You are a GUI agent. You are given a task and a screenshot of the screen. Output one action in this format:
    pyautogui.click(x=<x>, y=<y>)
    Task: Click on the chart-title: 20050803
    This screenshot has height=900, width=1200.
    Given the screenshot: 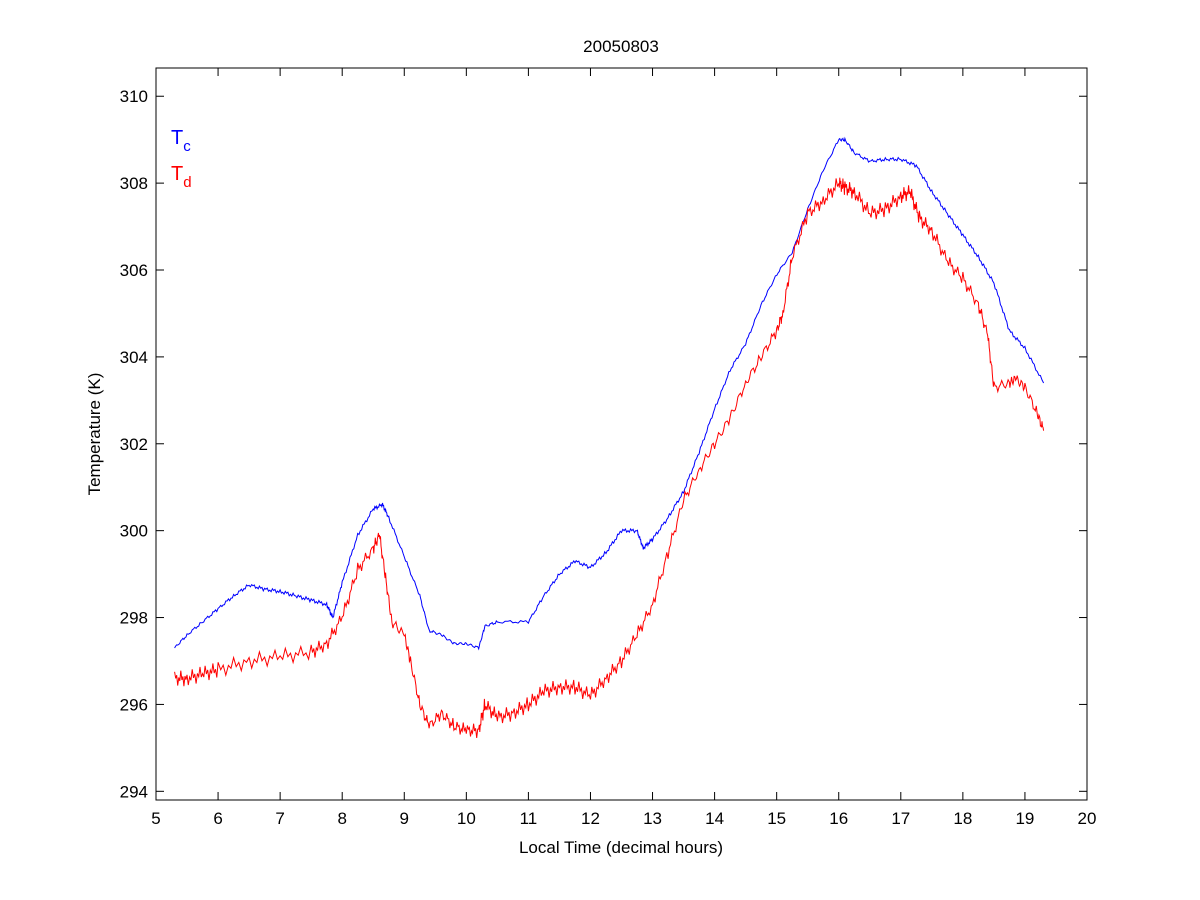 What is the action you would take?
    pyautogui.click(x=621, y=46)
    